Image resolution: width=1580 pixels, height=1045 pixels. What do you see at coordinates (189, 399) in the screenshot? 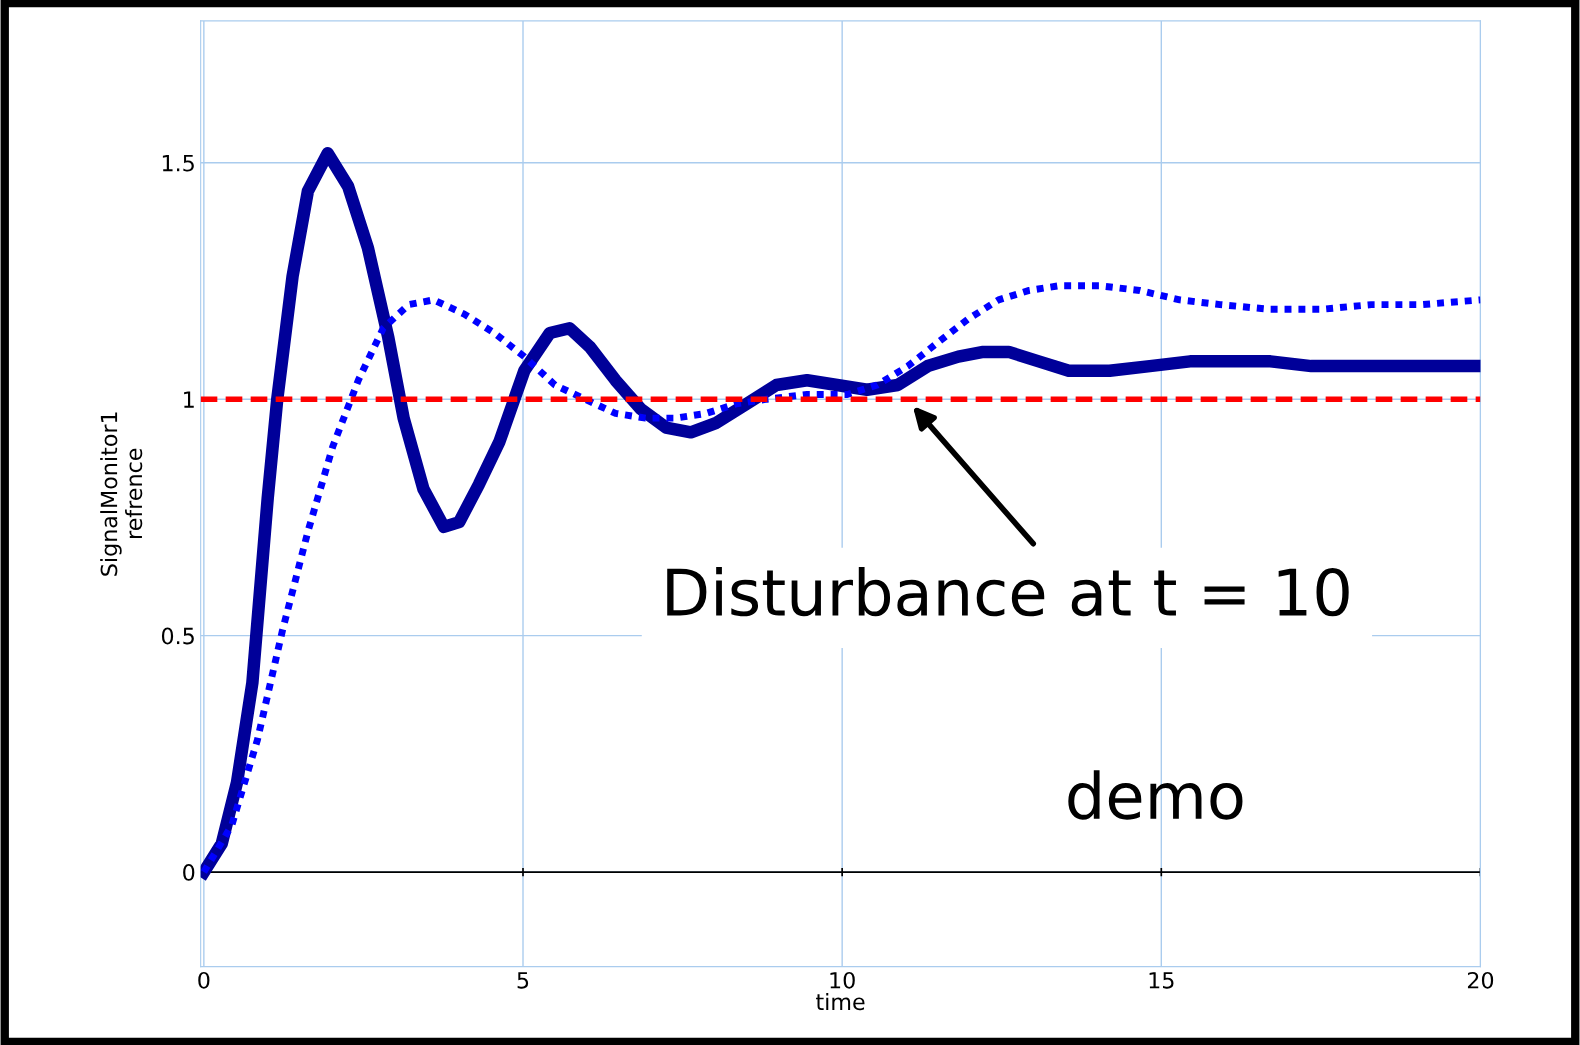
I see `y-tick-label: 1` at bounding box center [189, 399].